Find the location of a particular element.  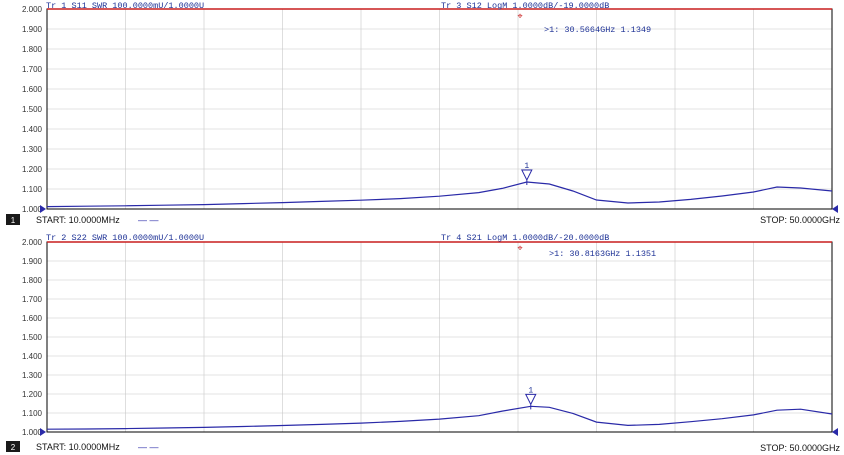

trace-1-header: Tr 1 S11 SWR 100.0000mU/1.0000U is located at coordinates (125, 6).